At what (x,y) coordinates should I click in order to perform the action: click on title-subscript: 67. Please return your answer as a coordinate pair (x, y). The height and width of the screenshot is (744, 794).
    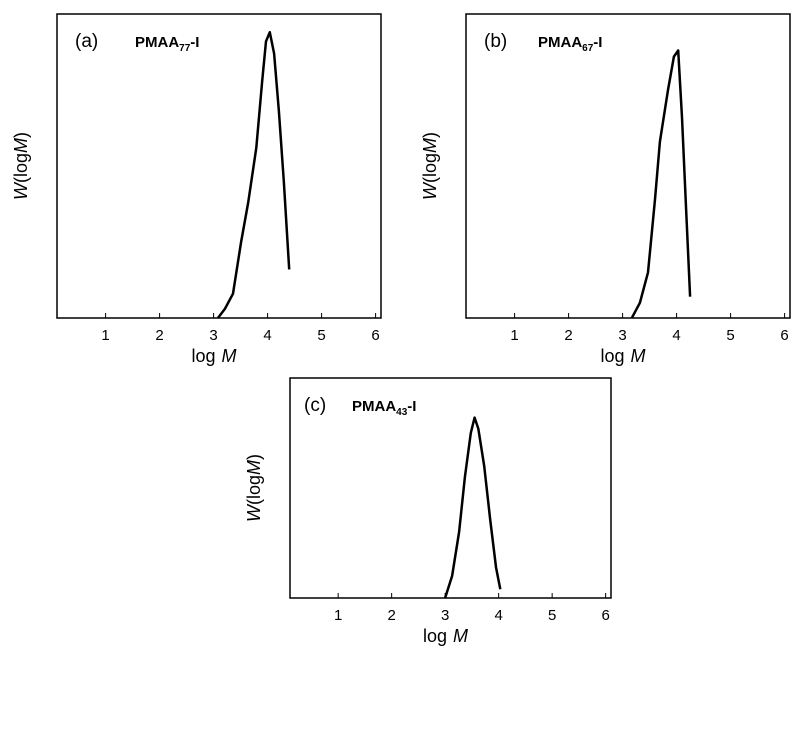
    Looking at the image, I should click on (588, 48).